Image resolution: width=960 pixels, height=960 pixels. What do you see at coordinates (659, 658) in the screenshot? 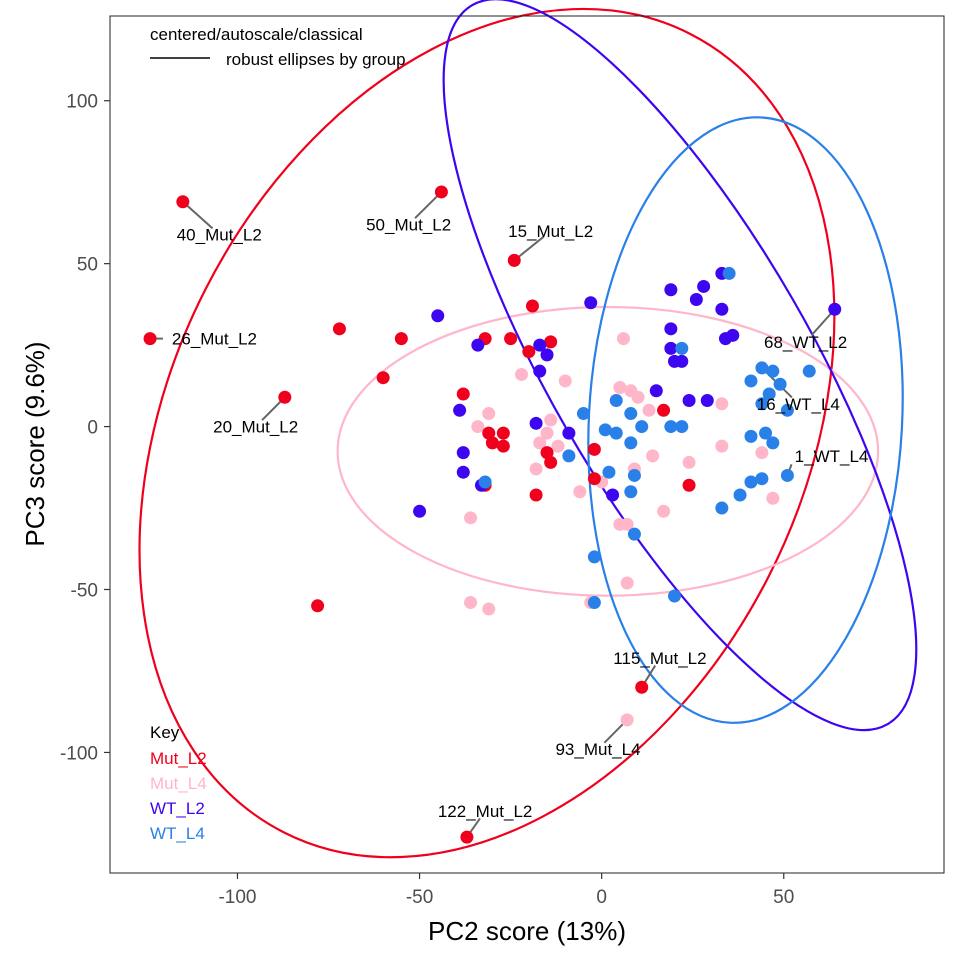
I see `point-label-115-mut-l2: 115_Mut_L2` at bounding box center [659, 658].